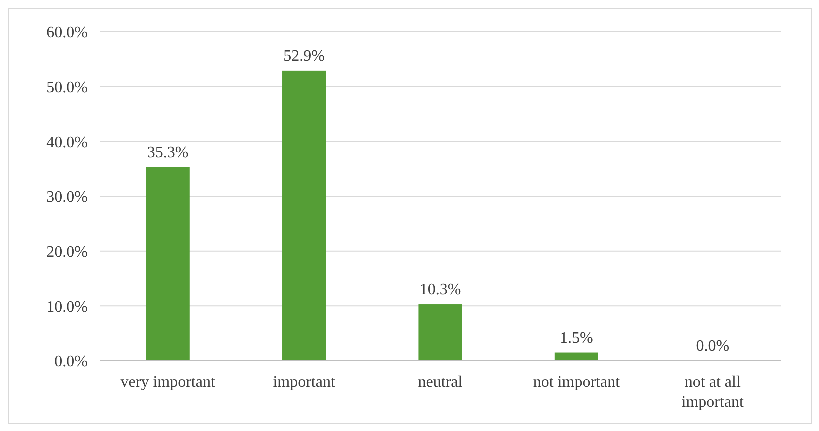 Image resolution: width=819 pixels, height=431 pixels. I want to click on x-tick-label: very important, so click(168, 382).